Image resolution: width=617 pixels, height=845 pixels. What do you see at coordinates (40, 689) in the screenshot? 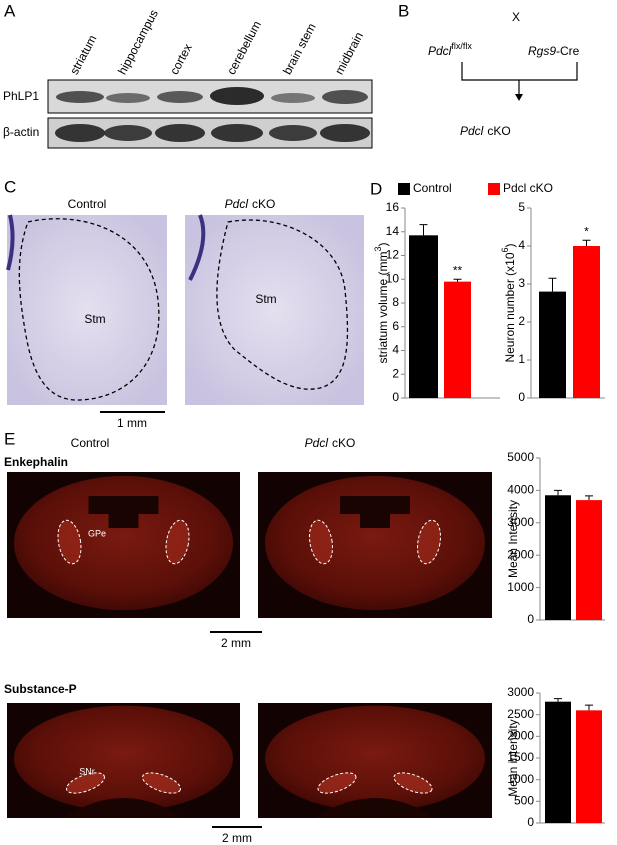
I see `row-title: Substance-P` at bounding box center [40, 689].